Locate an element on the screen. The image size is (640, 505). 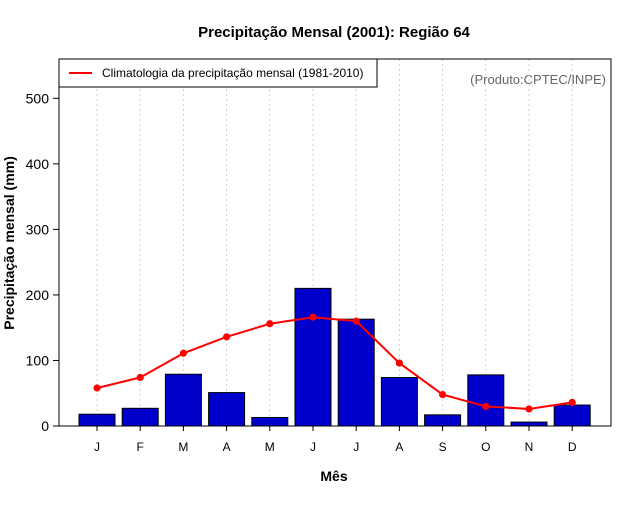
credit-text: (Produto:CPTEC/INPE) is located at coordinates (538, 79).